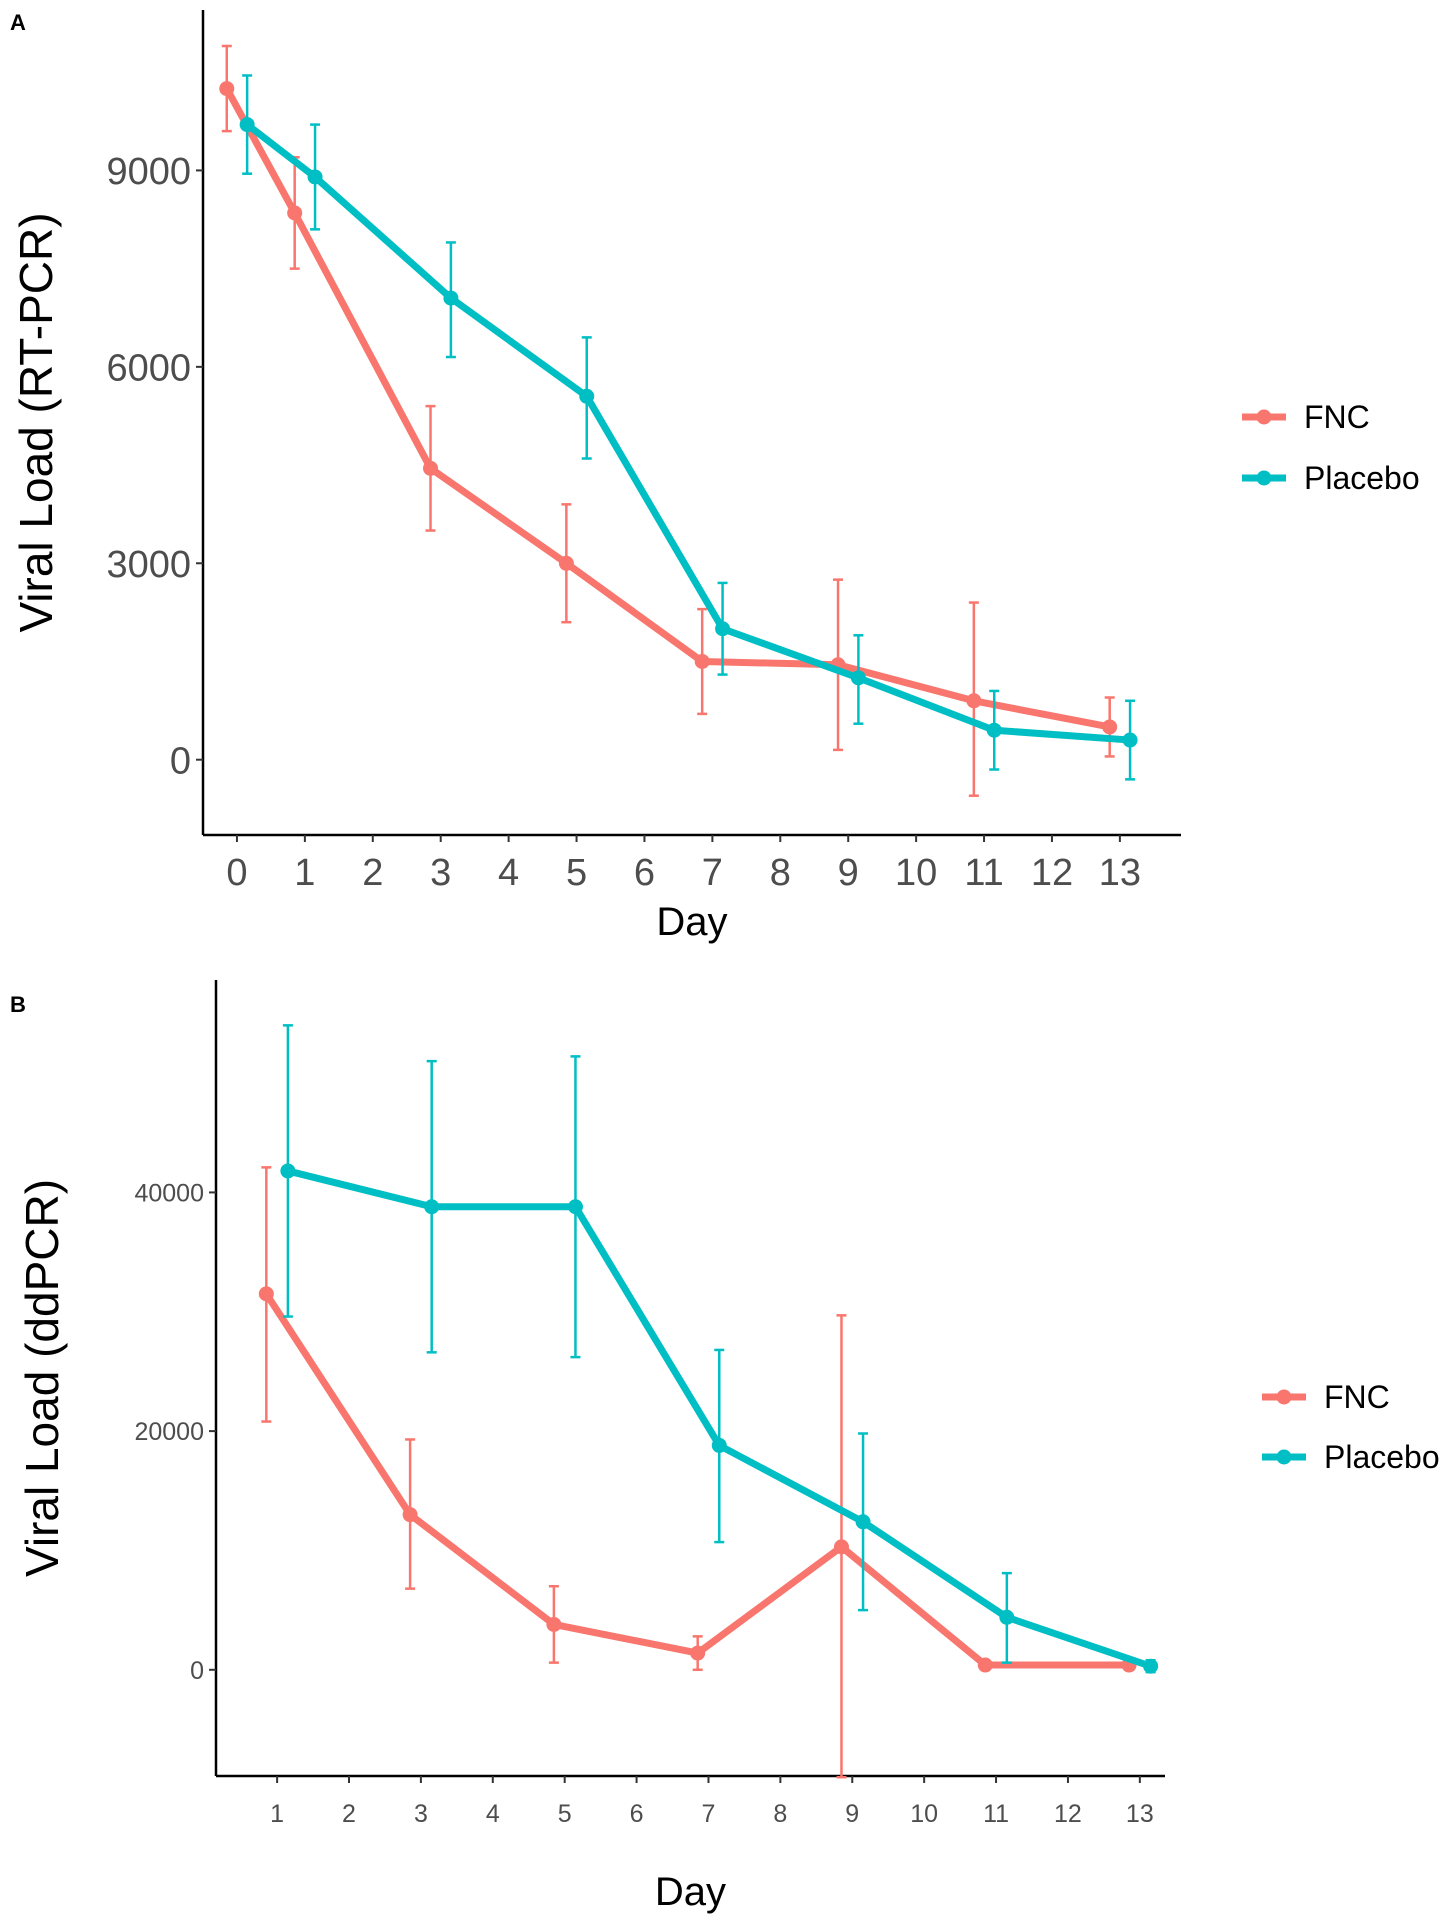  Describe the element at coordinates (148, 172) in the screenshot. I see `y-tick-label: 9000` at that location.